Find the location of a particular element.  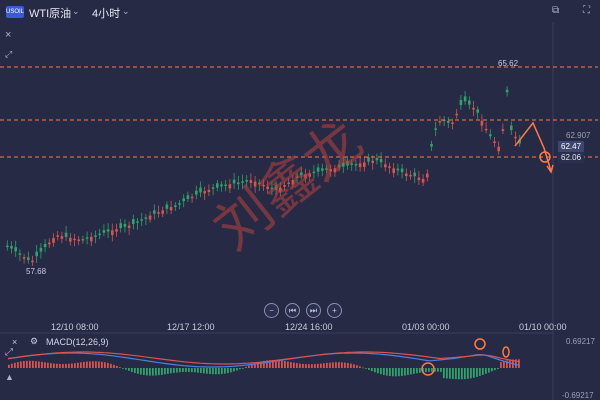

symbol-chevron-down-icon: ⌄ is located at coordinates (76, 11).